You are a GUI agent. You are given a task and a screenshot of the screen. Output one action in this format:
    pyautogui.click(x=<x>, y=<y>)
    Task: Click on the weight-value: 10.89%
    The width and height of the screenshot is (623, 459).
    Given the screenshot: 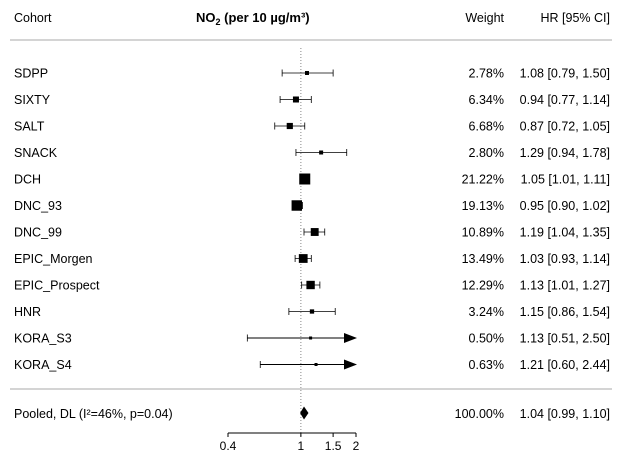 What is the action you would take?
    pyautogui.click(x=483, y=233)
    